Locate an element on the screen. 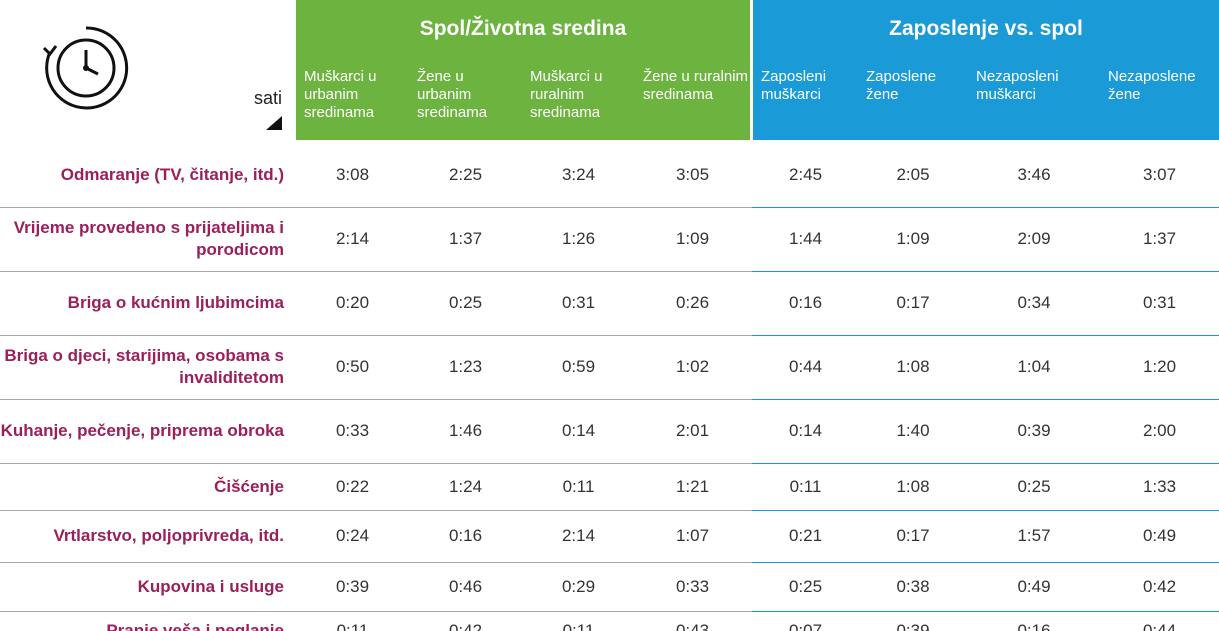 The height and width of the screenshot is (631, 1219). cell-value: 0:29 is located at coordinates (578, 586).